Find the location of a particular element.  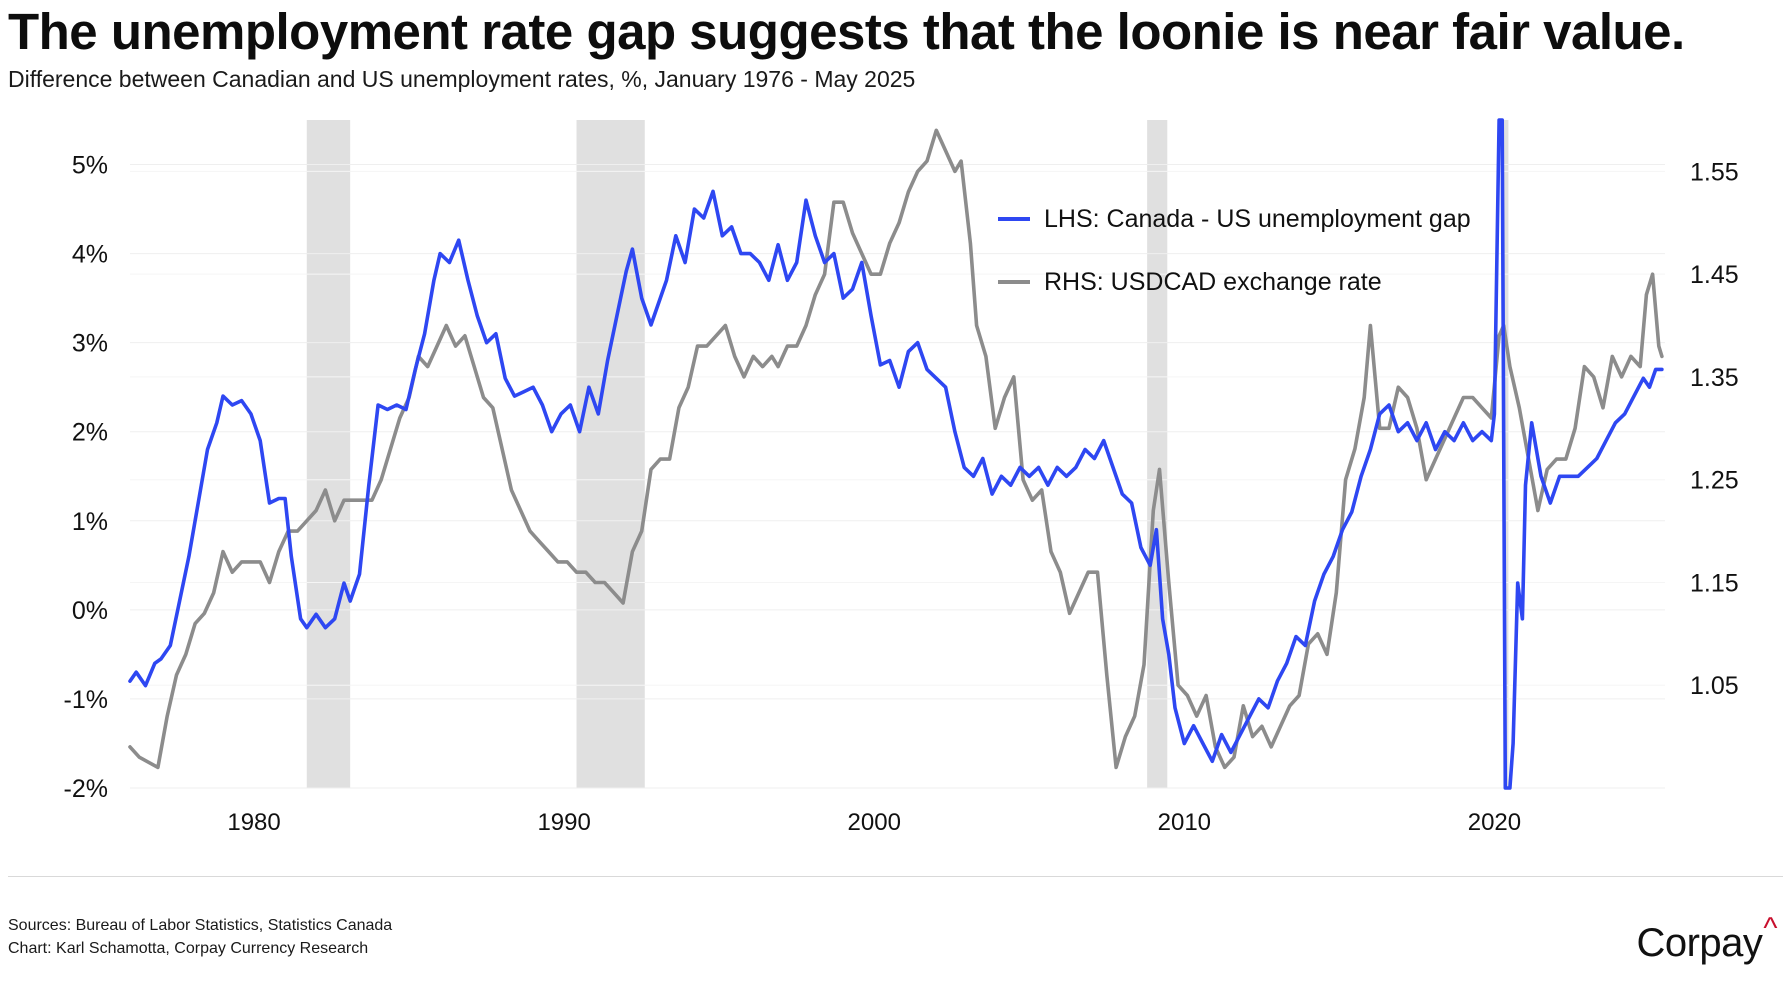

y-left-tick-label: 5% is located at coordinates (90, 166).